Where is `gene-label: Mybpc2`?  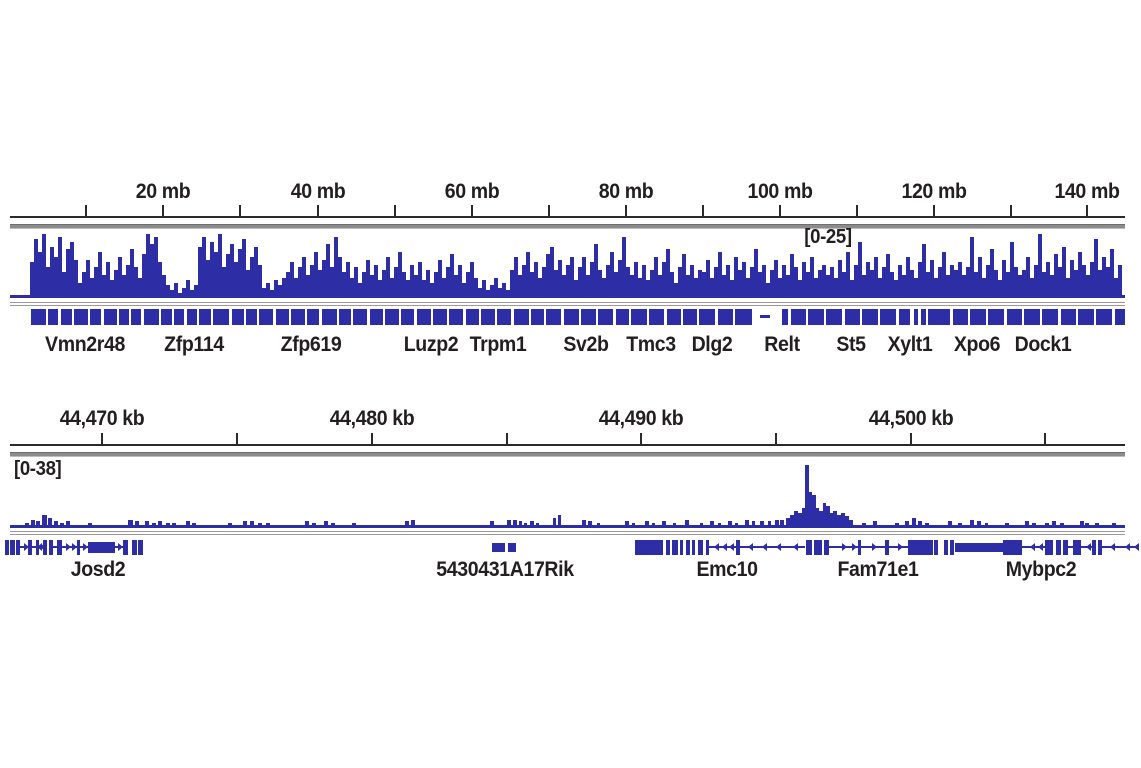
gene-label: Mybpc2 is located at coordinates (1041, 569).